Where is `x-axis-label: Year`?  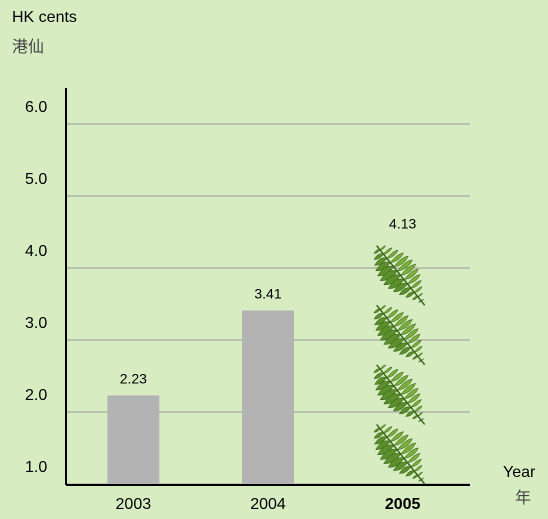 x-axis-label: Year is located at coordinates (519, 472).